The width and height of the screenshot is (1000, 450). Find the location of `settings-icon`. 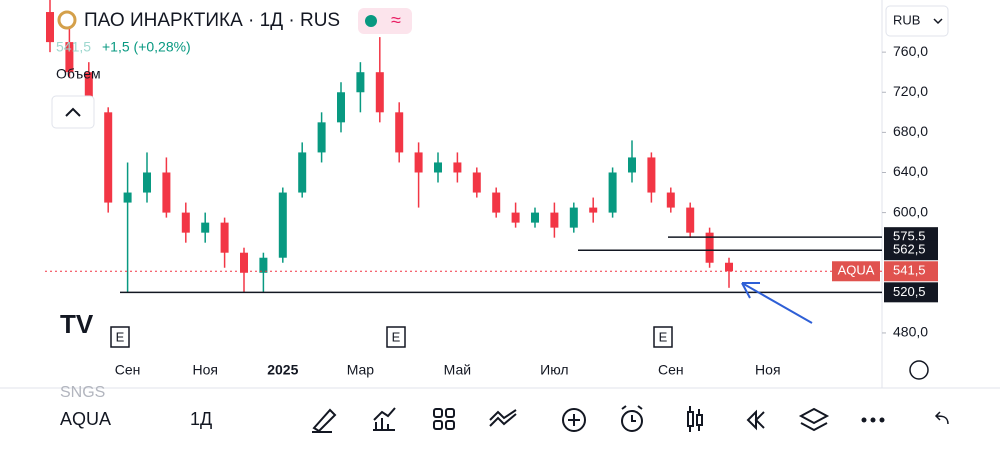

settings-icon is located at coordinates (919, 370).